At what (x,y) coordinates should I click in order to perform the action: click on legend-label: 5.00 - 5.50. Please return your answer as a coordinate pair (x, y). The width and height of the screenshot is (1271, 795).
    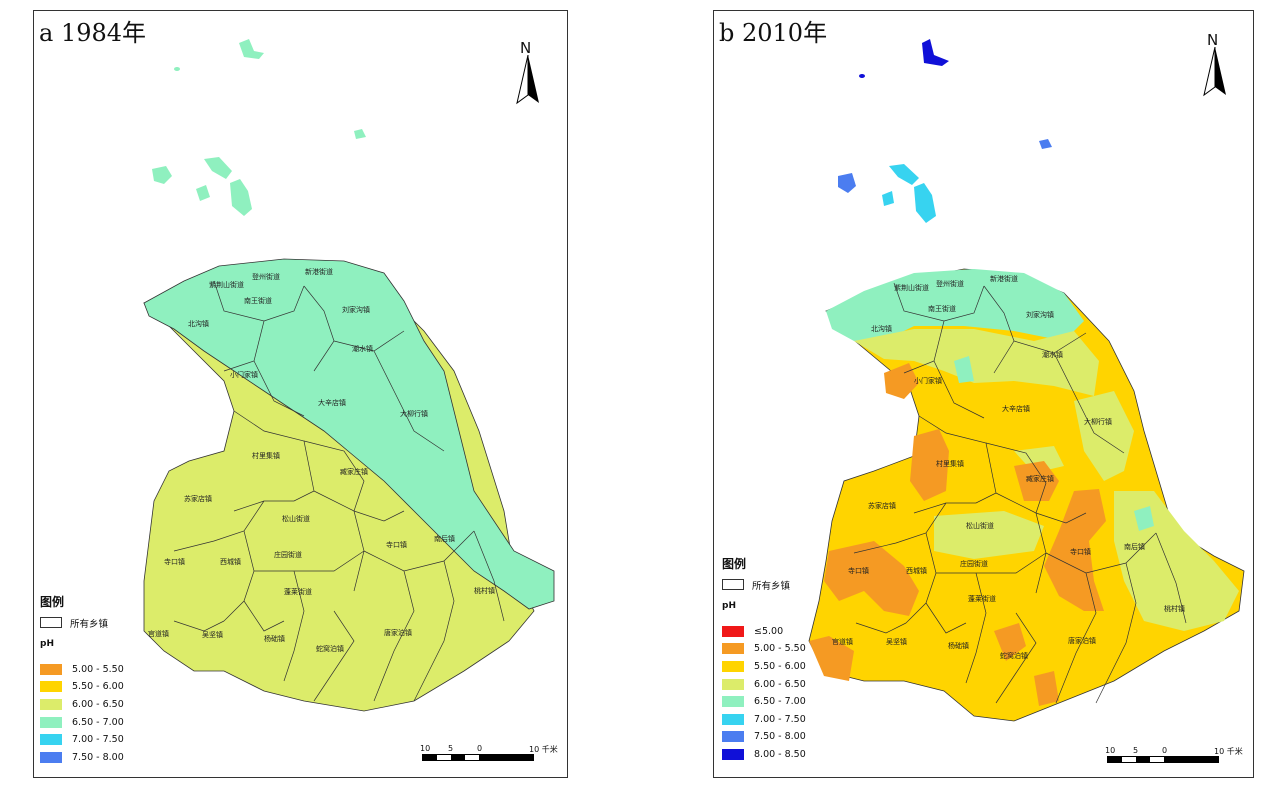
    Looking at the image, I should click on (98, 669).